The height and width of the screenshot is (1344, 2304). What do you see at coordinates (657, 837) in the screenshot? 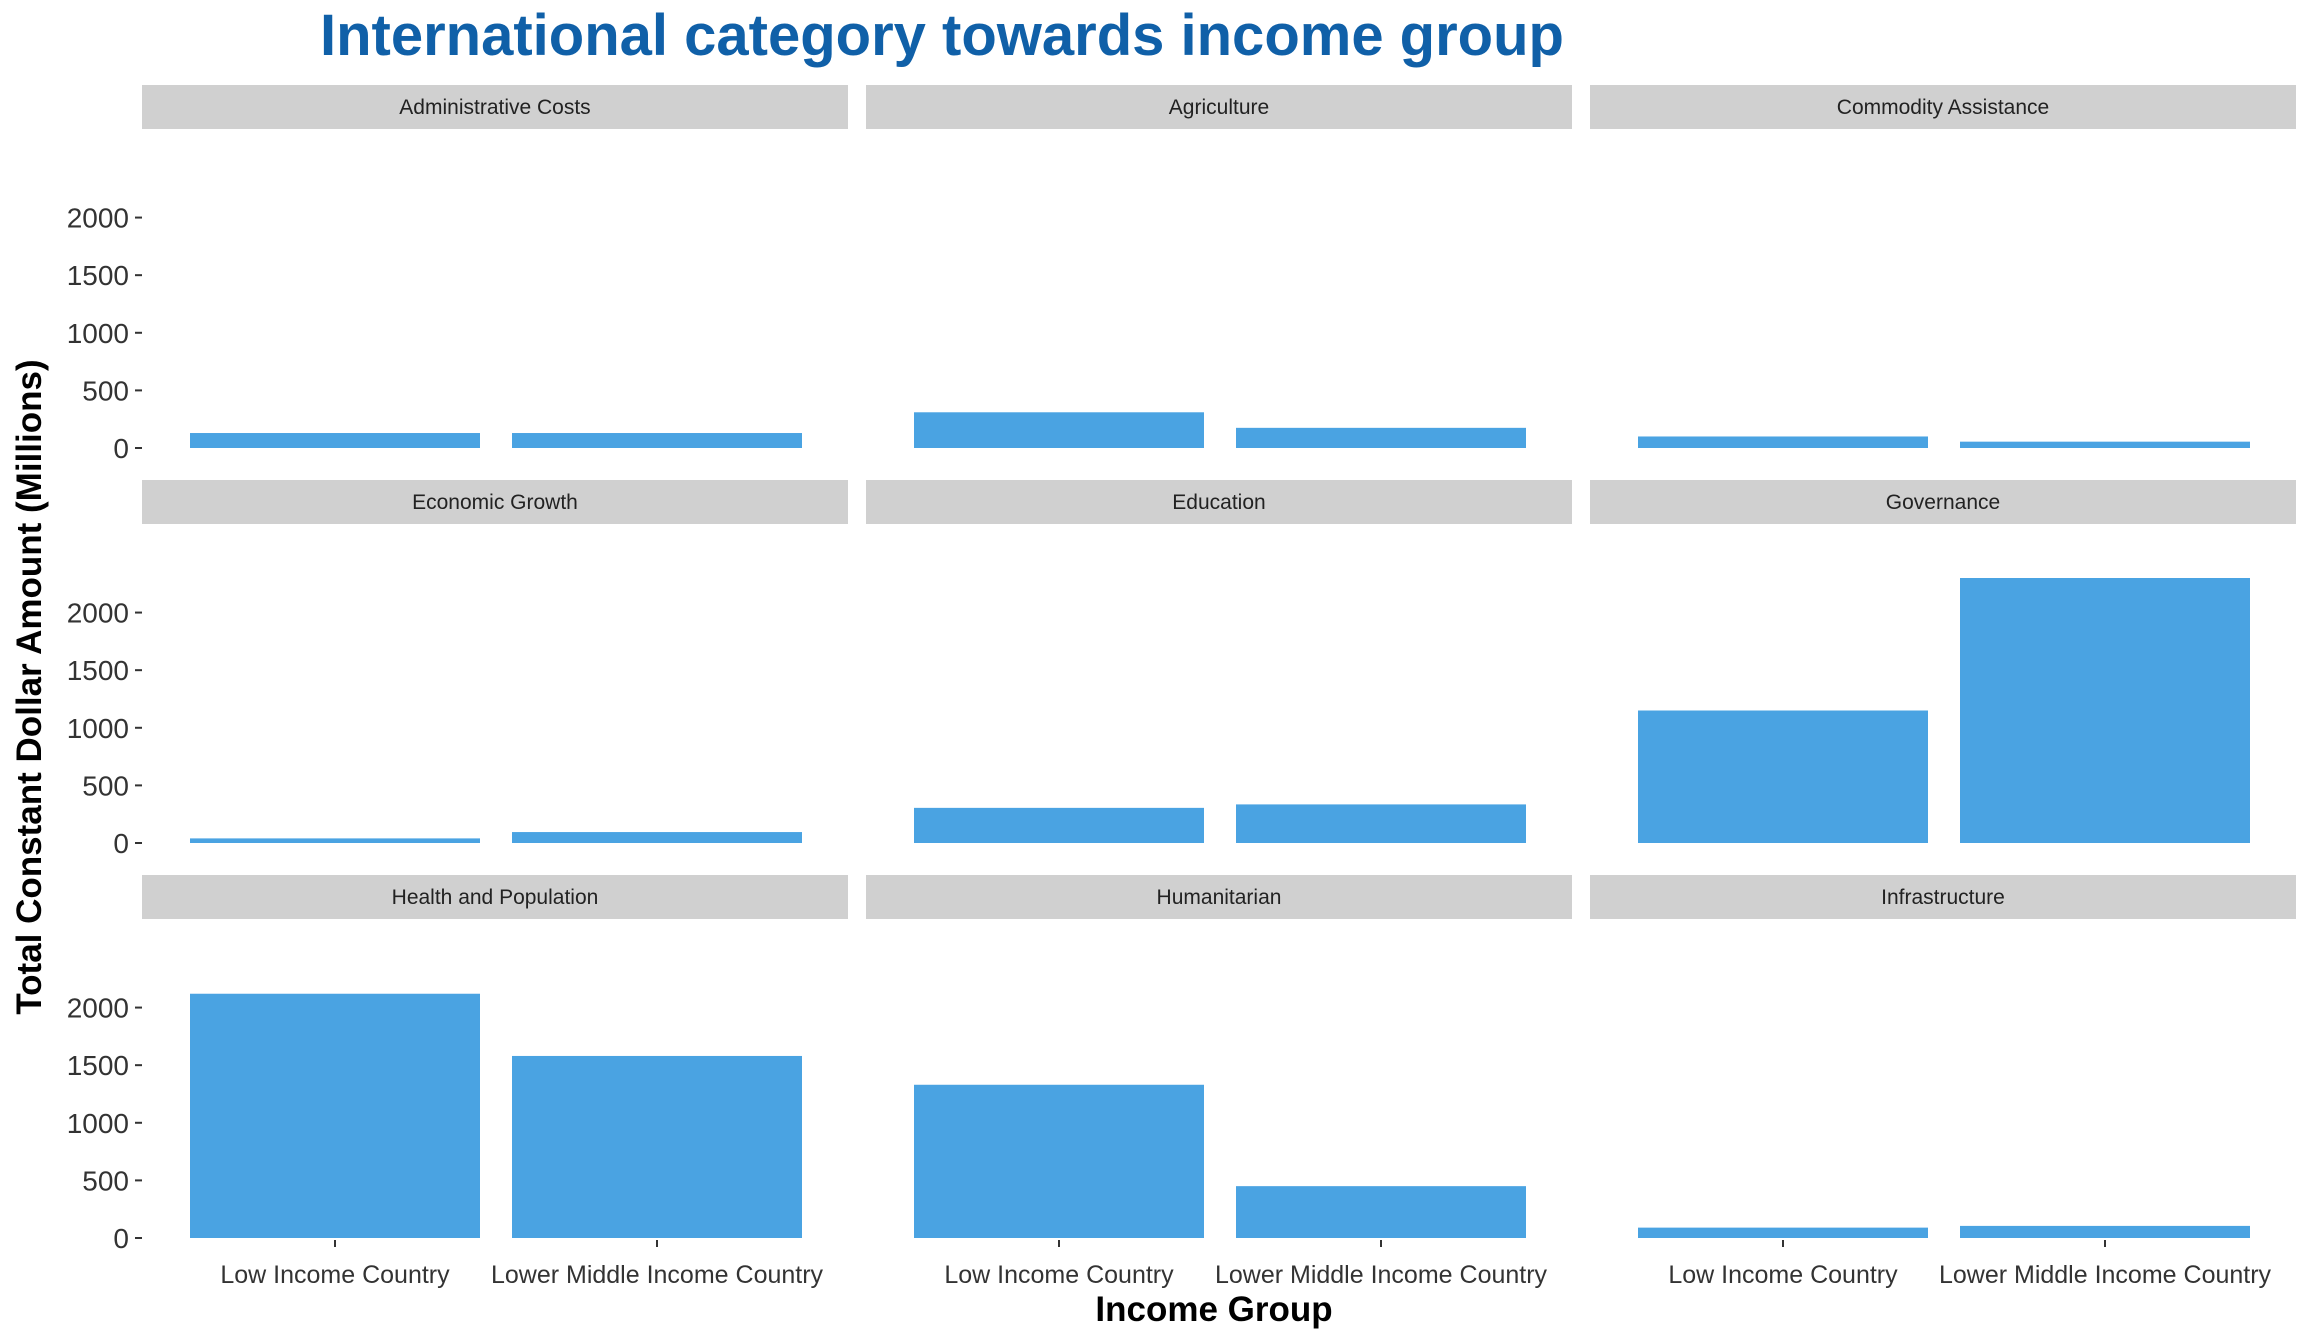
I see `bar-economic-growth-lower-middle-income` at bounding box center [657, 837].